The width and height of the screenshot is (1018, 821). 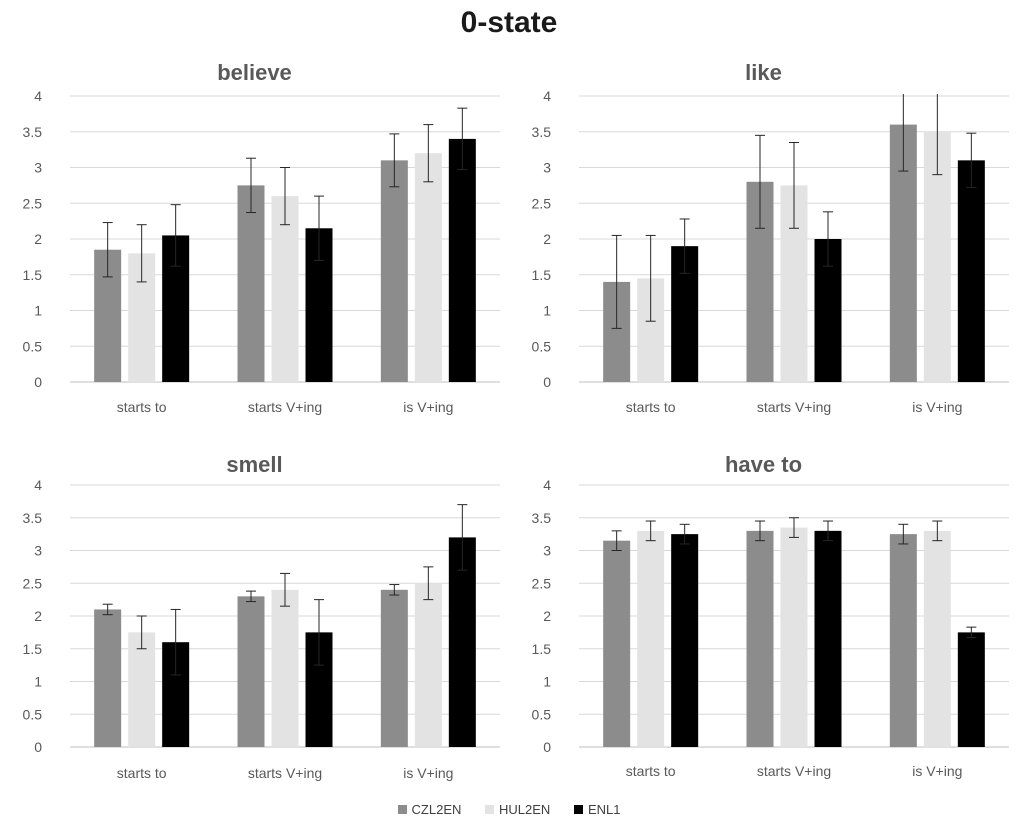 What do you see at coordinates (436, 809) in the screenshot?
I see `legend-label-czl2en: CZL2EN` at bounding box center [436, 809].